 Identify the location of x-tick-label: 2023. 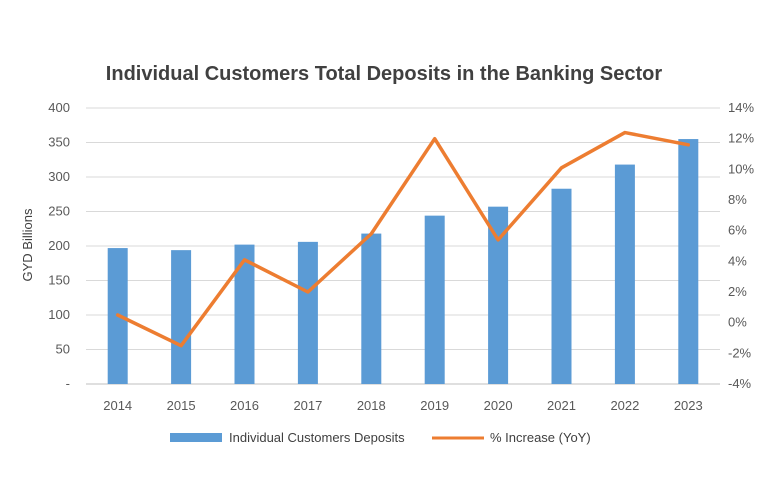
(688, 405).